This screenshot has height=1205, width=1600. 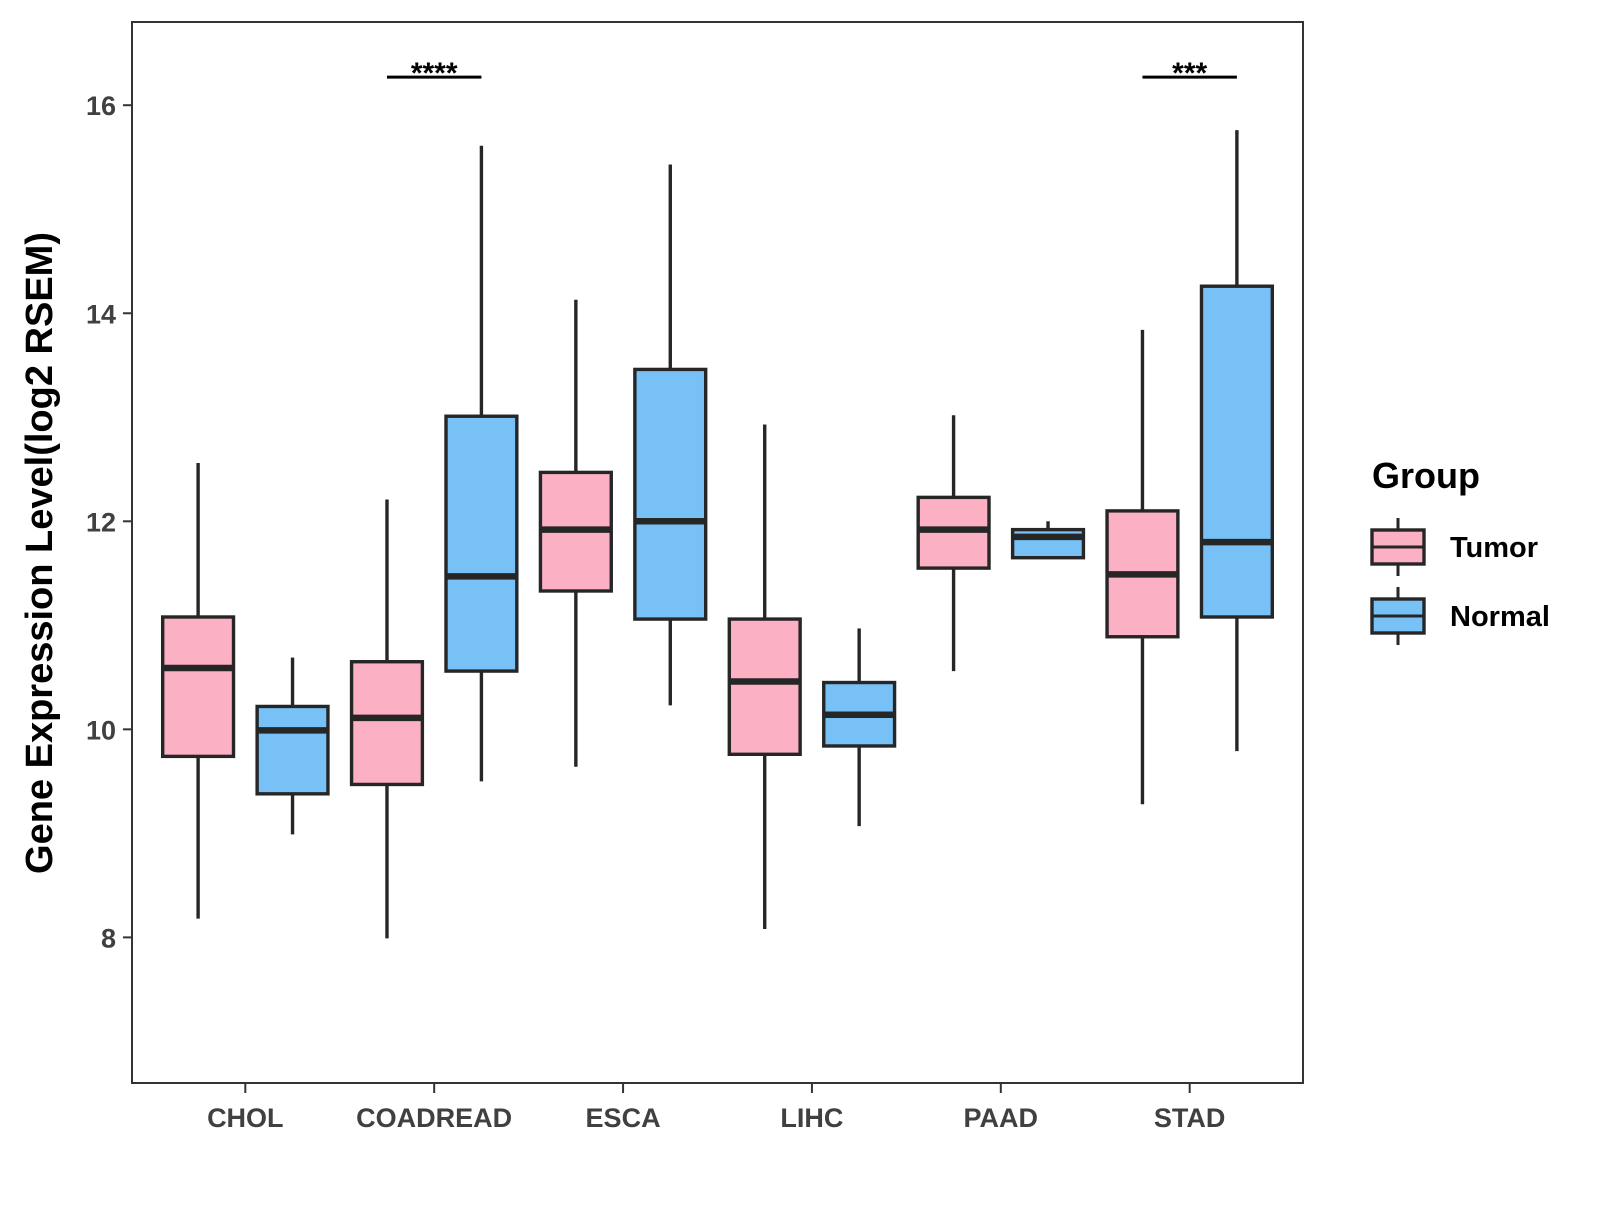 I want to click on x-tick-label-stad: STAD, so click(x=1190, y=1118).